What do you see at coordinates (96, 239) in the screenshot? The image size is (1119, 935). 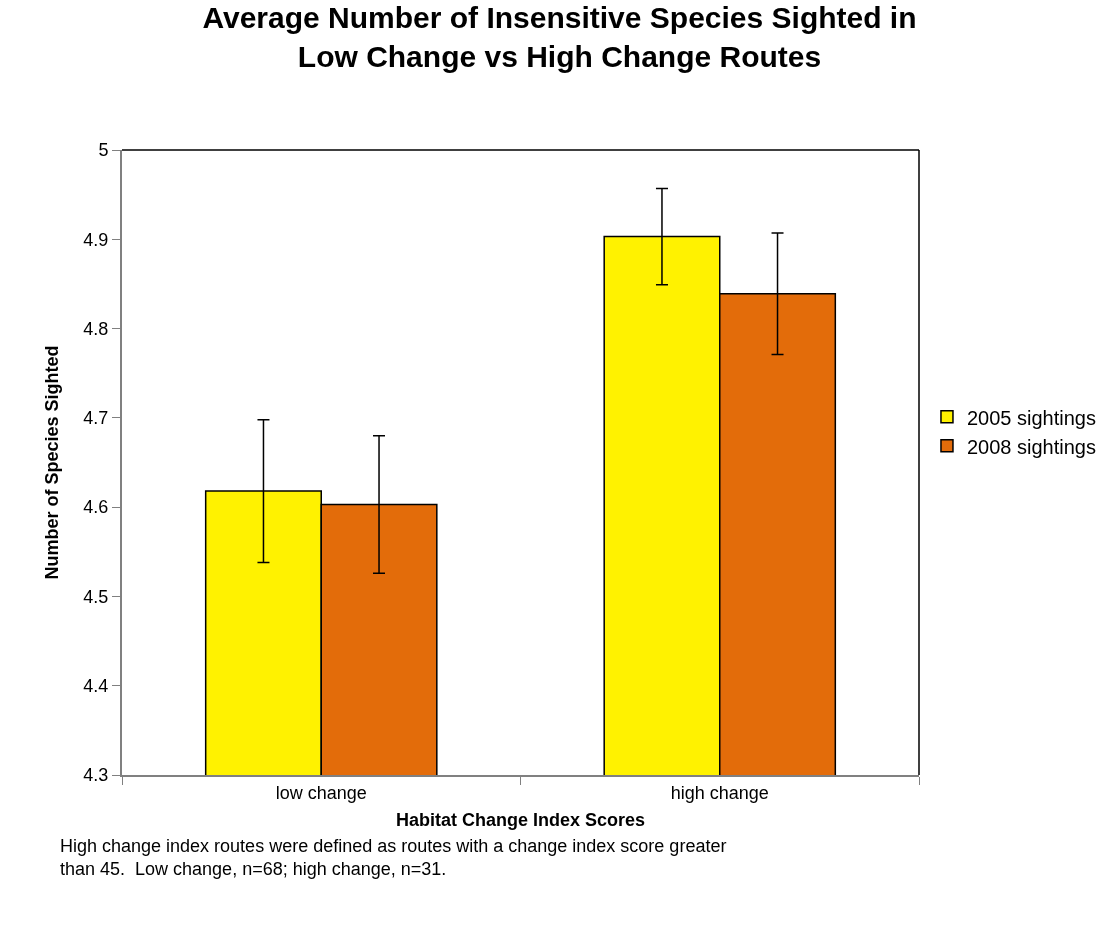 I see `y-tick-label: 4.9` at bounding box center [96, 239].